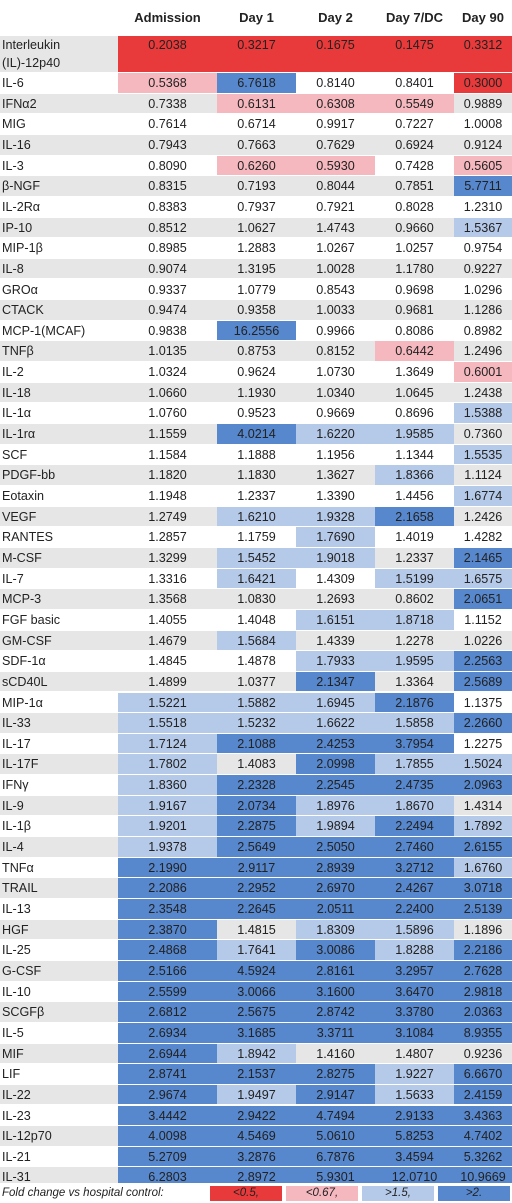  Describe the element at coordinates (335, 434) in the screenshot. I see `fold-change-cell: 1.6220` at that location.